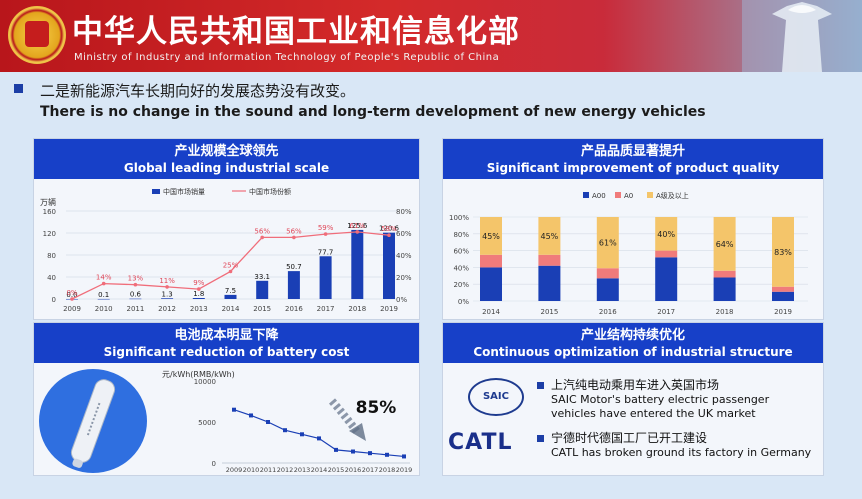  Describe the element at coordinates (461, 268) in the screenshot. I see `y-tick-label: 40%` at that location.